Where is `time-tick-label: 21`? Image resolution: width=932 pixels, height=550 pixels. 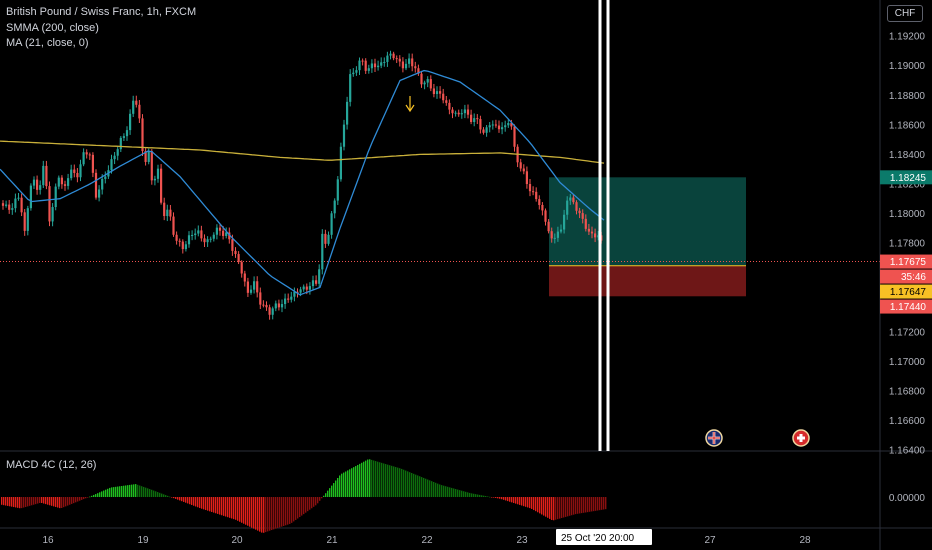 time-tick-label: 21 is located at coordinates (332, 540).